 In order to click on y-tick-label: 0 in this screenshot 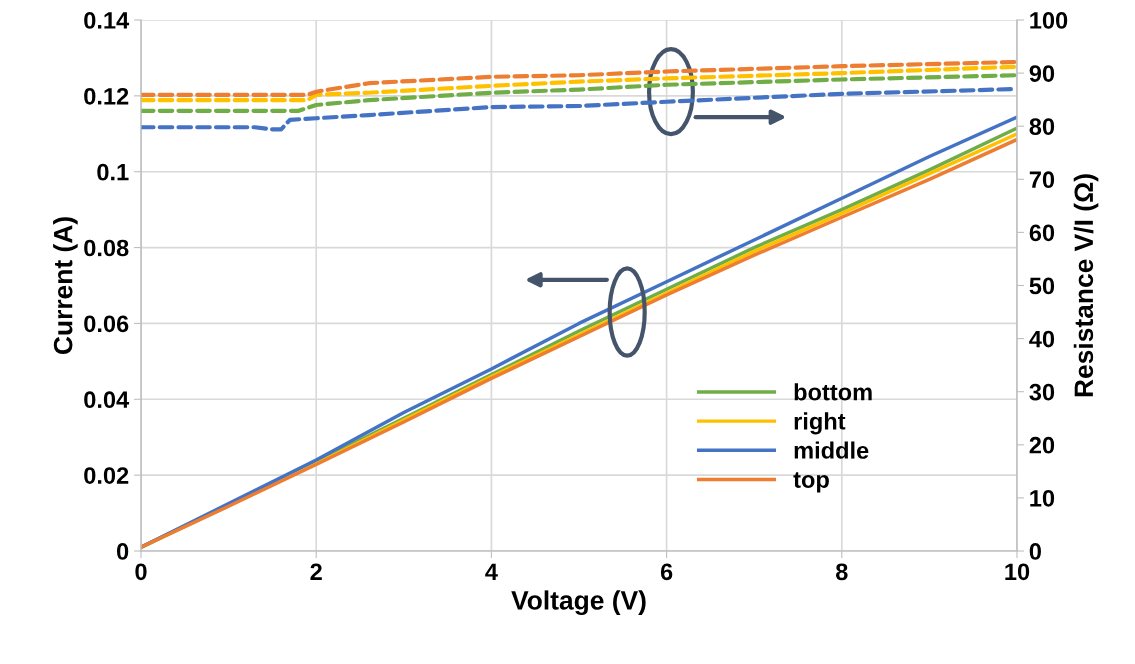, I will do `click(123, 551)`.